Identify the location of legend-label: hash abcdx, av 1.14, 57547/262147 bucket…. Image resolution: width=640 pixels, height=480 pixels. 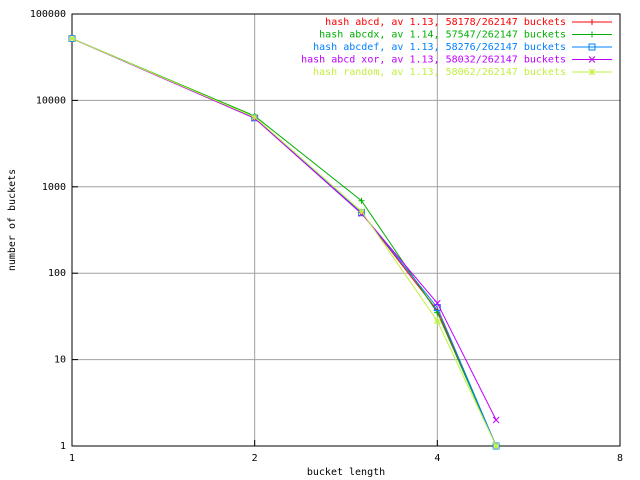
(442, 35).